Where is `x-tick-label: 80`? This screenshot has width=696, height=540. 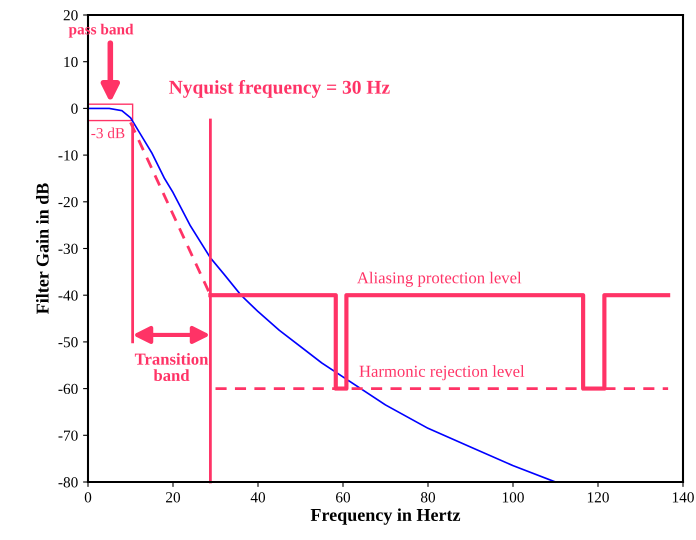
x-tick-label: 80 is located at coordinates (428, 497).